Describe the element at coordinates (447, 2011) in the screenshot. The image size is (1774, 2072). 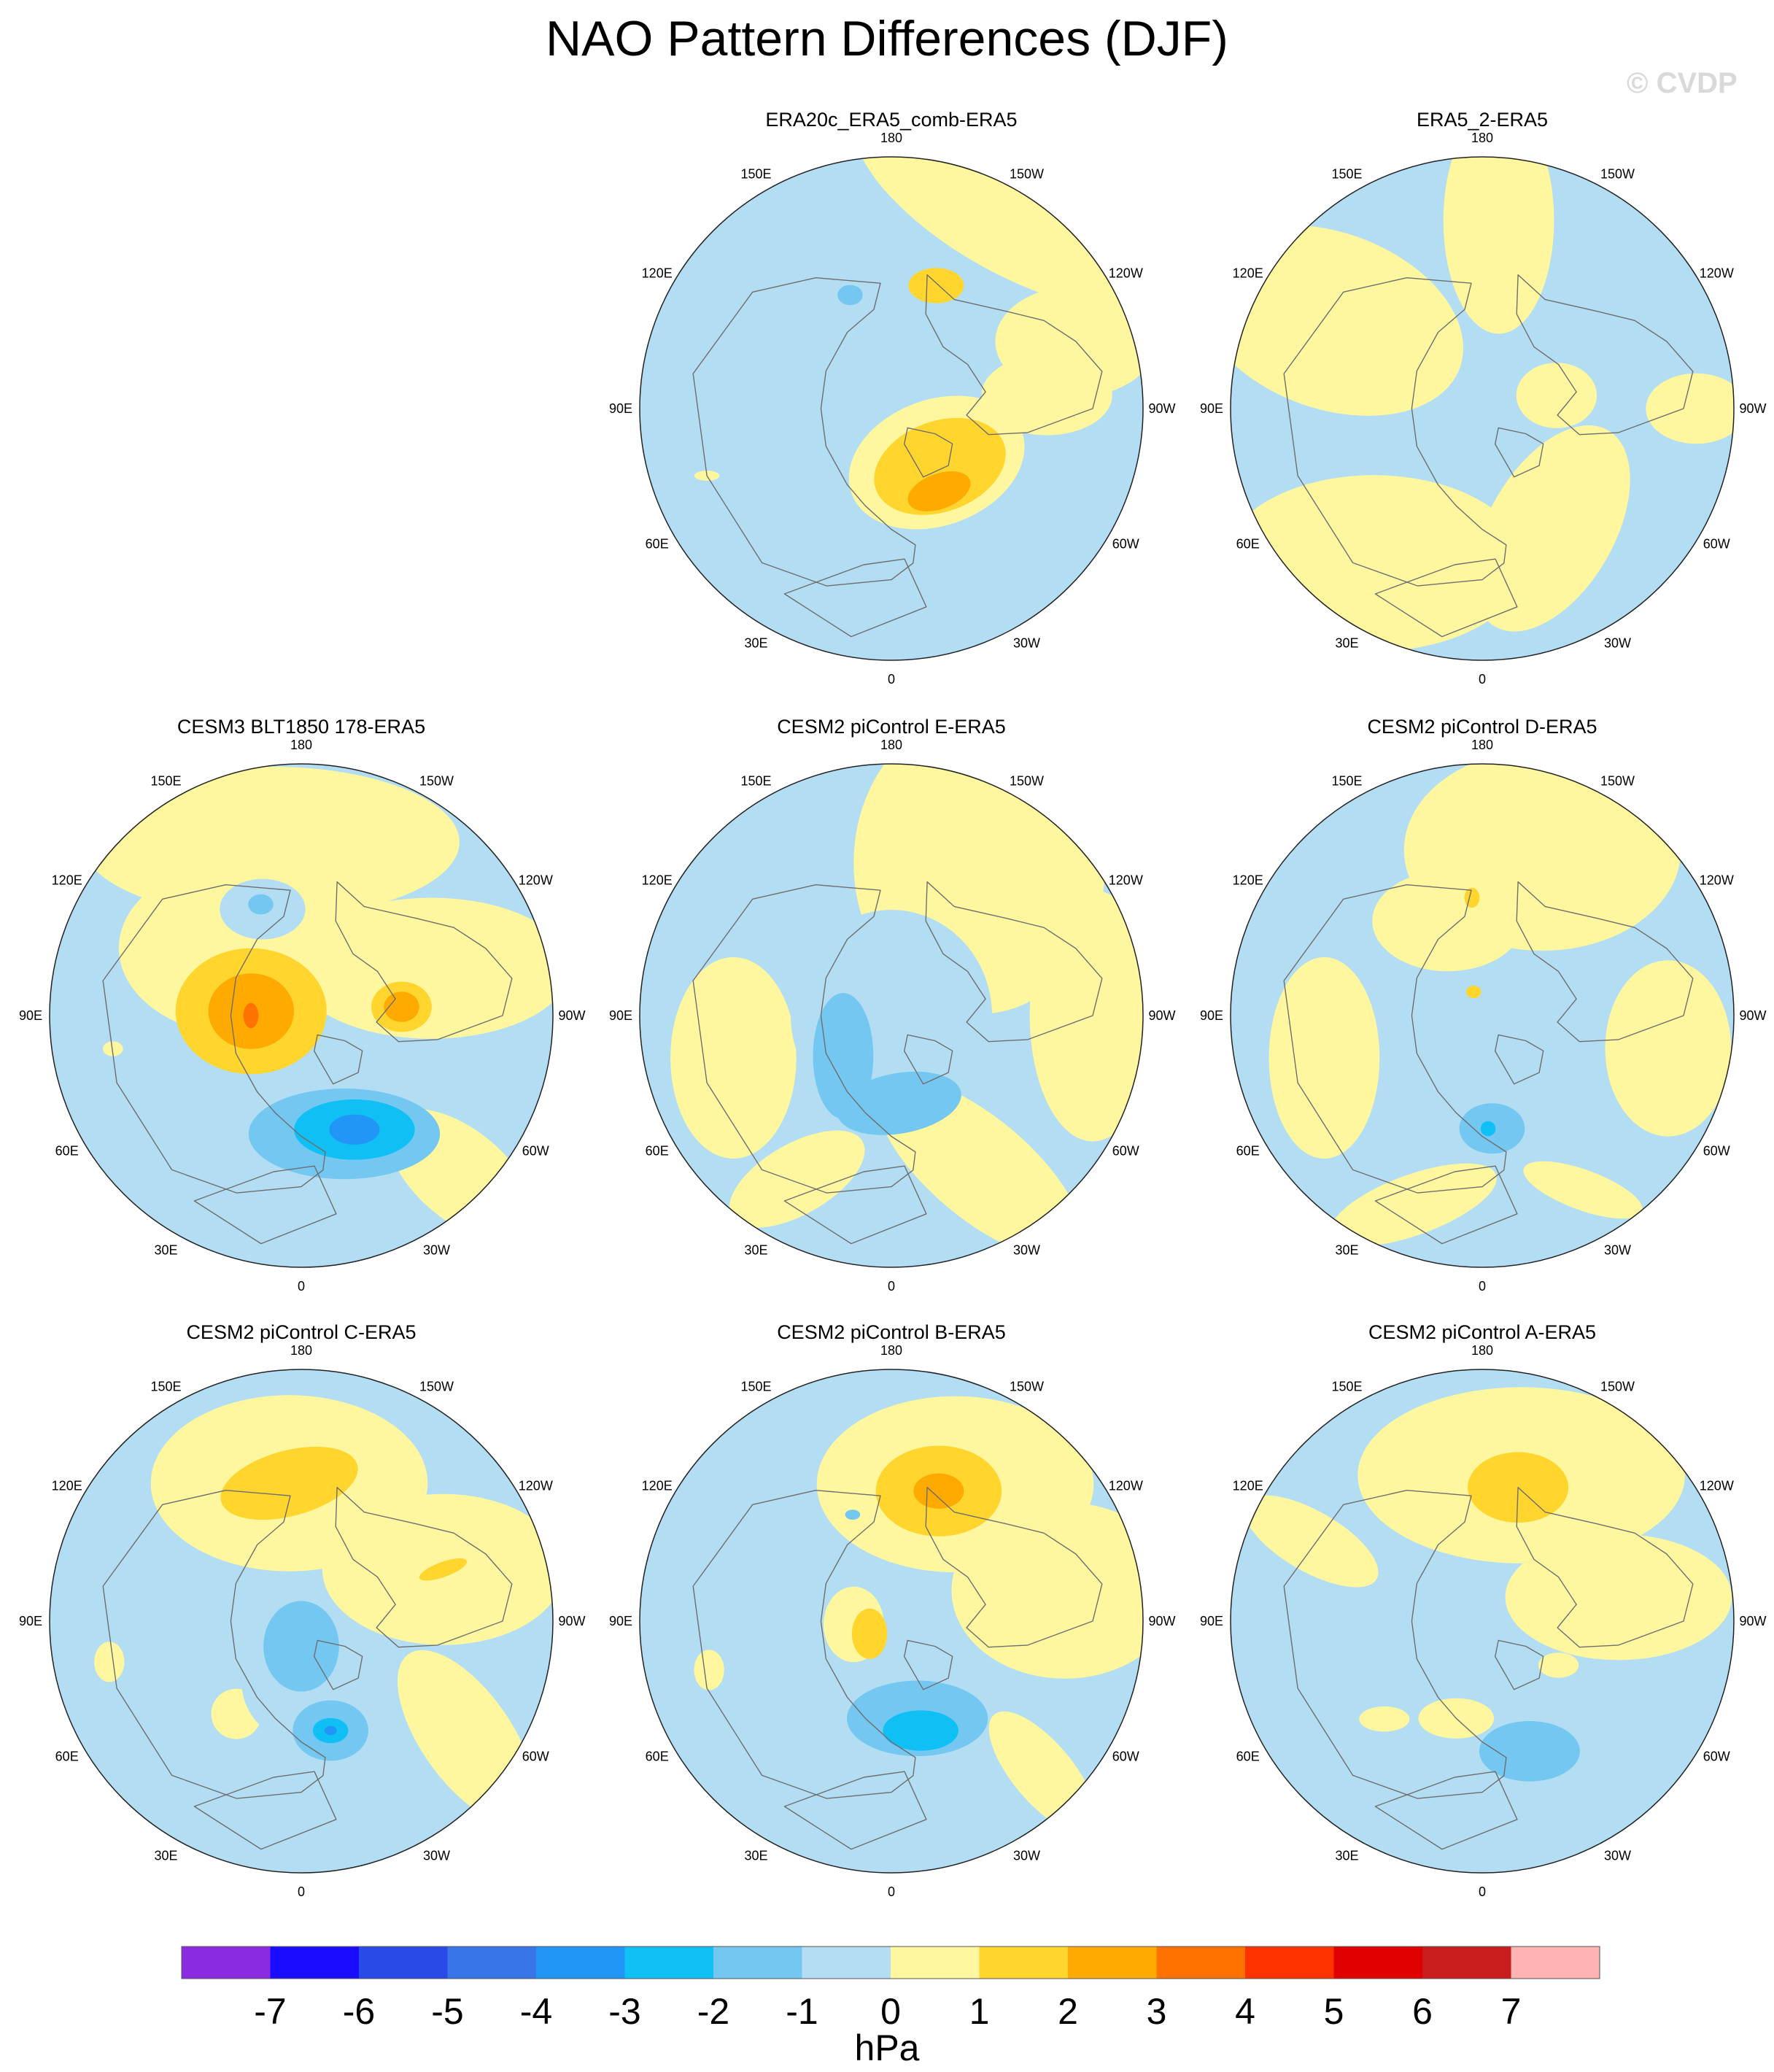
I see `colorbar-tick-label: -5` at that location.